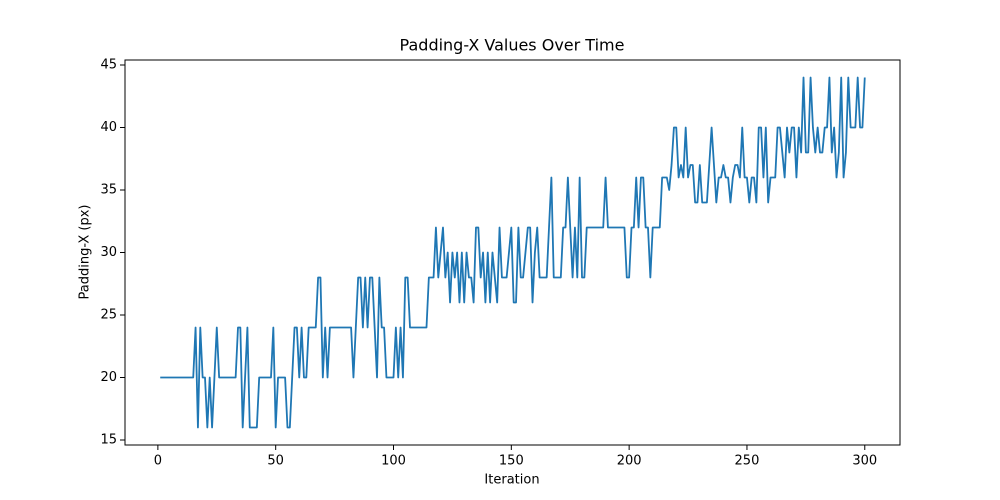  Describe the element at coordinates (747, 461) in the screenshot. I see `x-tick-label: 250` at that location.